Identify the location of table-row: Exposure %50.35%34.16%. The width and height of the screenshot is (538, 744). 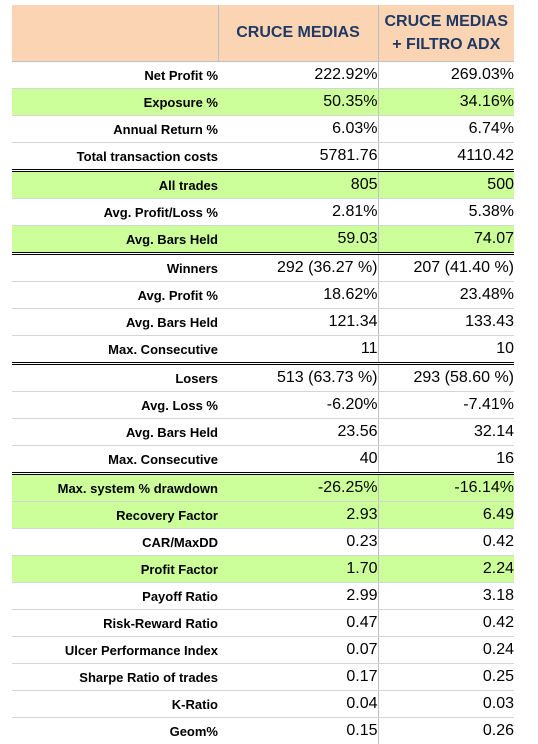
(263, 102).